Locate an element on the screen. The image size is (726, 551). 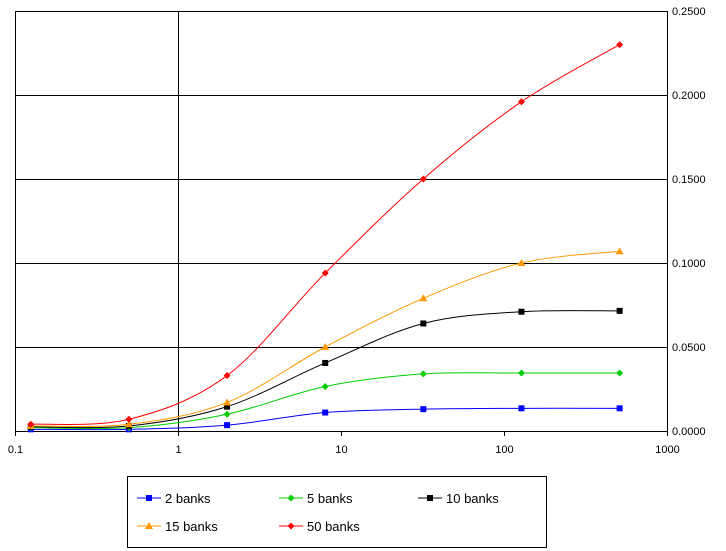
x-tick-label: 1000 is located at coordinates (667, 450).